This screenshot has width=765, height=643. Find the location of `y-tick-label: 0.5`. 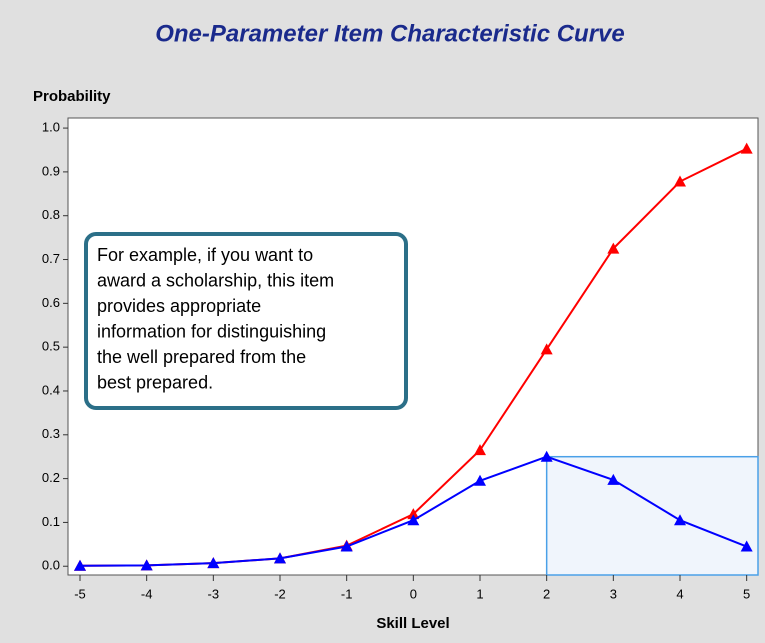

y-tick-label: 0.5 is located at coordinates (51, 346).